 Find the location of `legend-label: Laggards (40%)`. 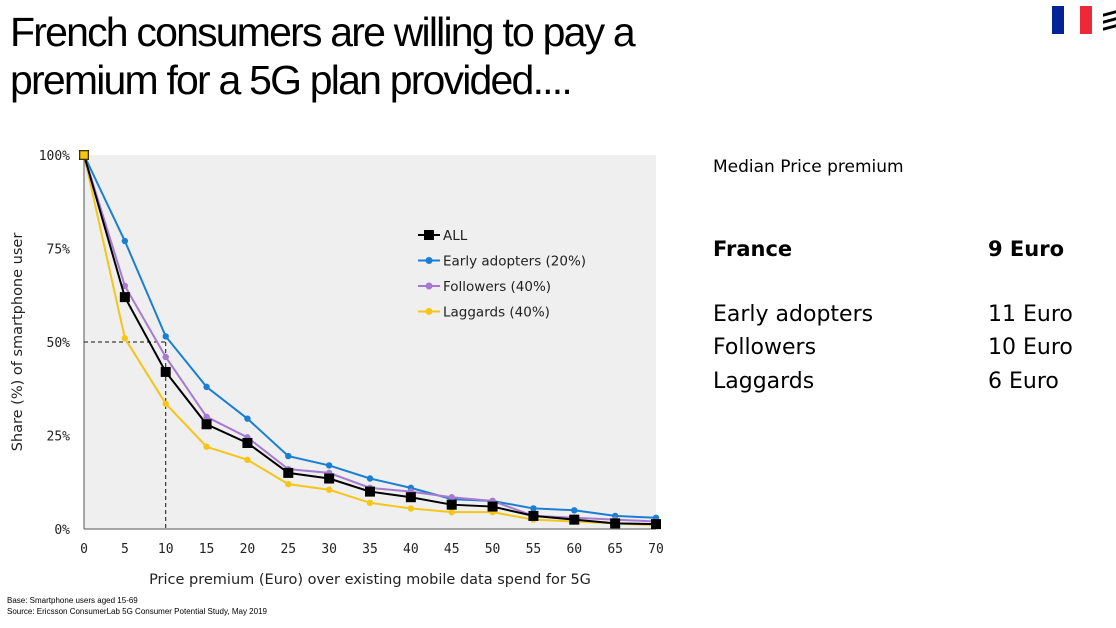

legend-label: Laggards (40%) is located at coordinates (496, 313).